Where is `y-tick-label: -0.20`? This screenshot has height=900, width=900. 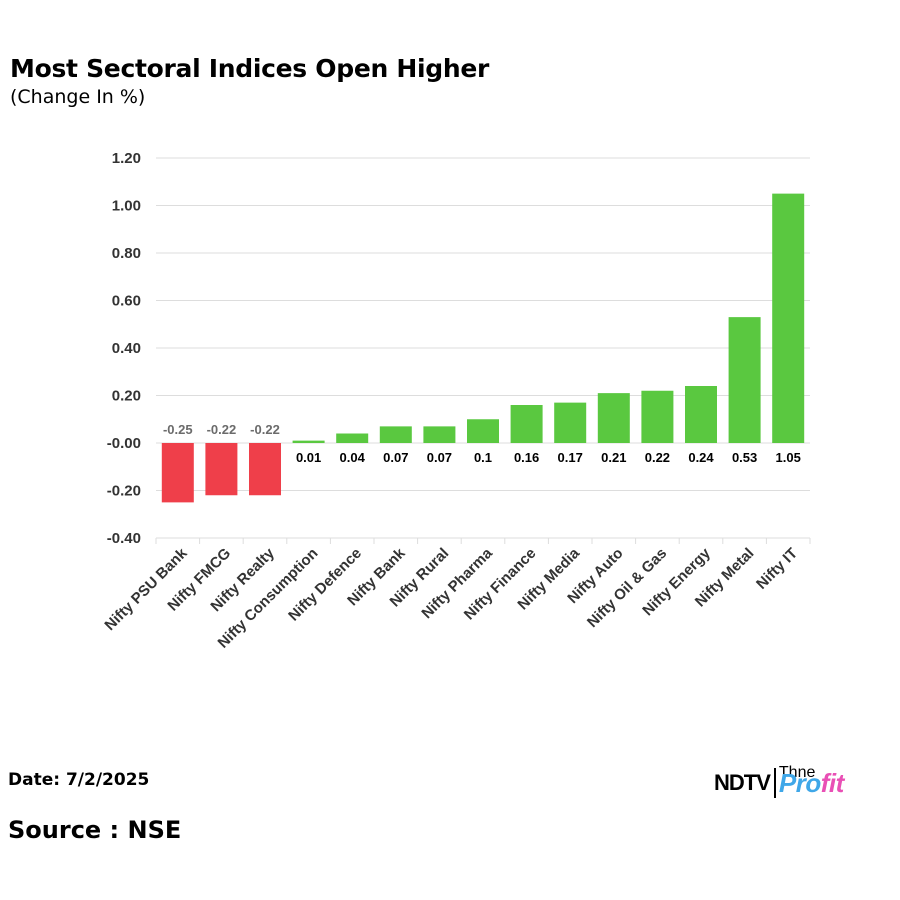
y-tick-label: -0.20 is located at coordinates (124, 491).